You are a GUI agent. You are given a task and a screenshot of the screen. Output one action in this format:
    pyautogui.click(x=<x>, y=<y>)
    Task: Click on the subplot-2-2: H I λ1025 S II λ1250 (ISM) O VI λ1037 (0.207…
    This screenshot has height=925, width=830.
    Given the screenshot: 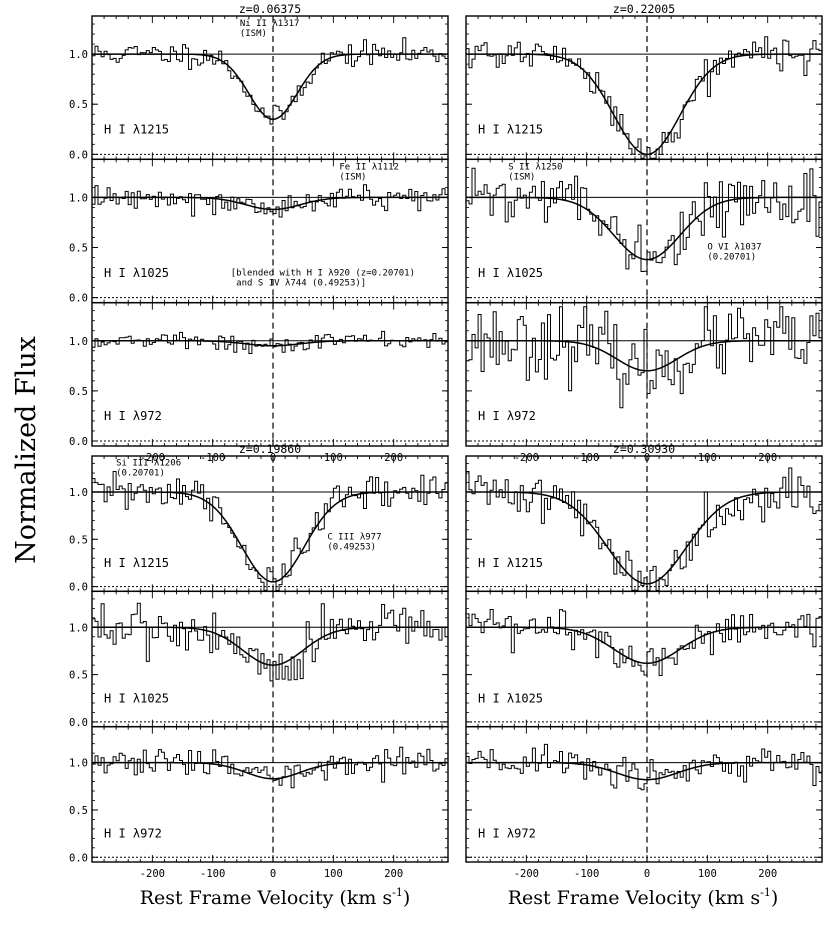 What is the action you would take?
    pyautogui.click(x=644, y=231)
    